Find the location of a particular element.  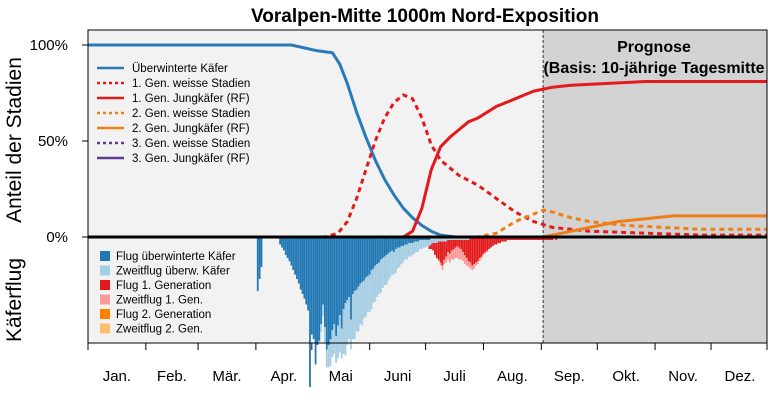

x-tick-label: Mai is located at coordinates (341, 376).